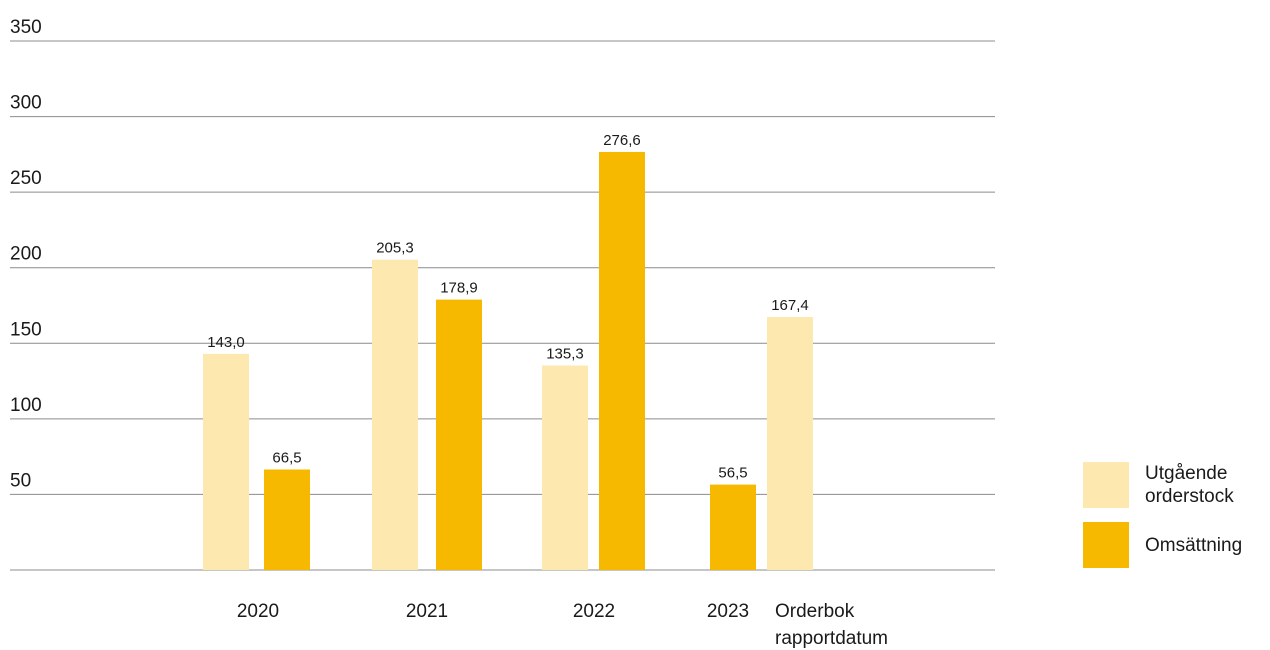 Image resolution: width=1270 pixels, height=650 pixels. Describe the element at coordinates (622, 140) in the screenshot. I see `data-label: 276,6` at that location.